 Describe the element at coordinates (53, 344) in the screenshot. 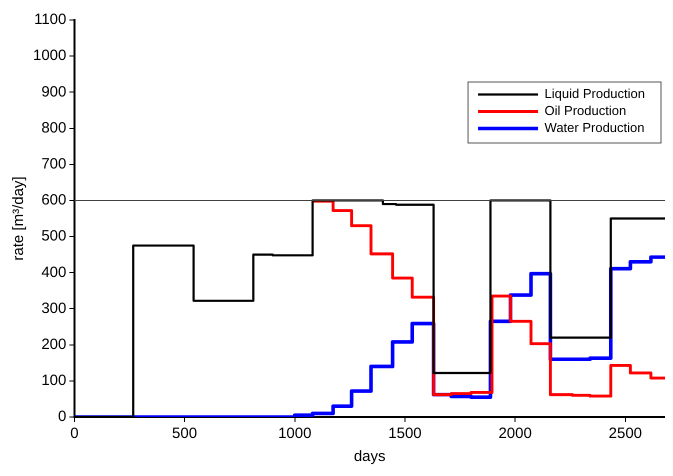

I see `y-tick-label: 200` at that location.